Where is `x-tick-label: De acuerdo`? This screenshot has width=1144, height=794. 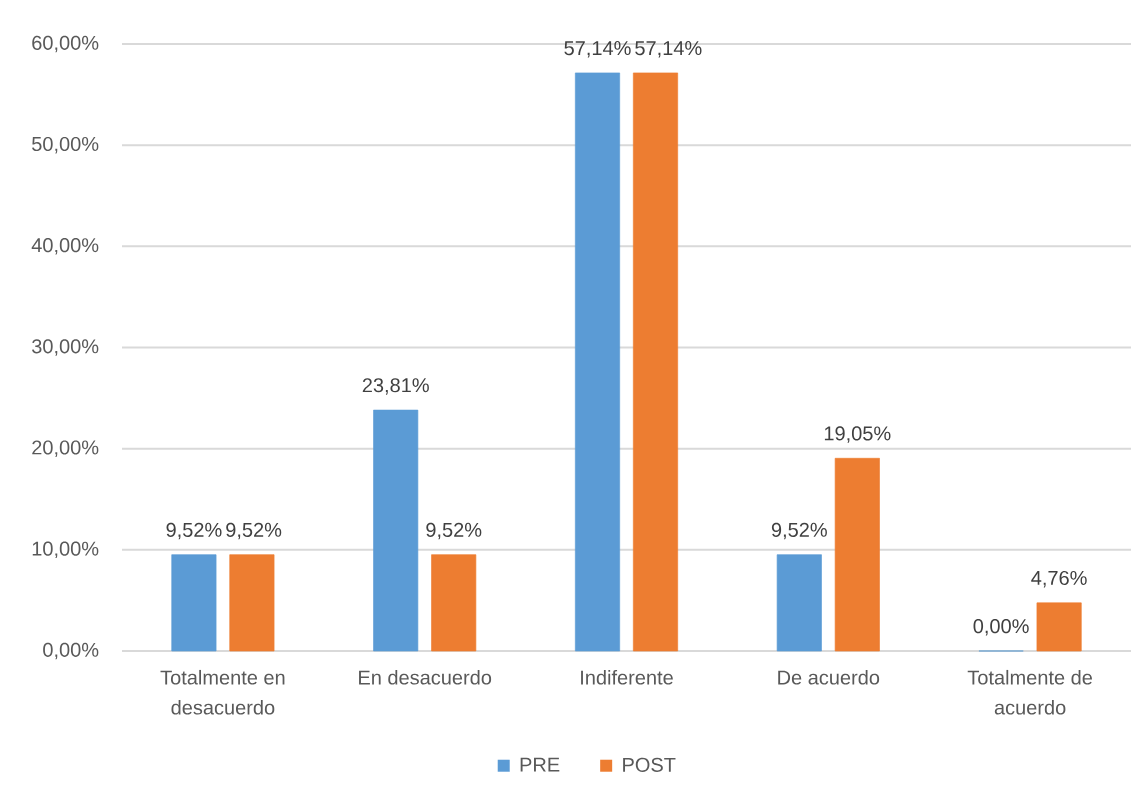
x-tick-label: De acuerdo is located at coordinates (829, 677).